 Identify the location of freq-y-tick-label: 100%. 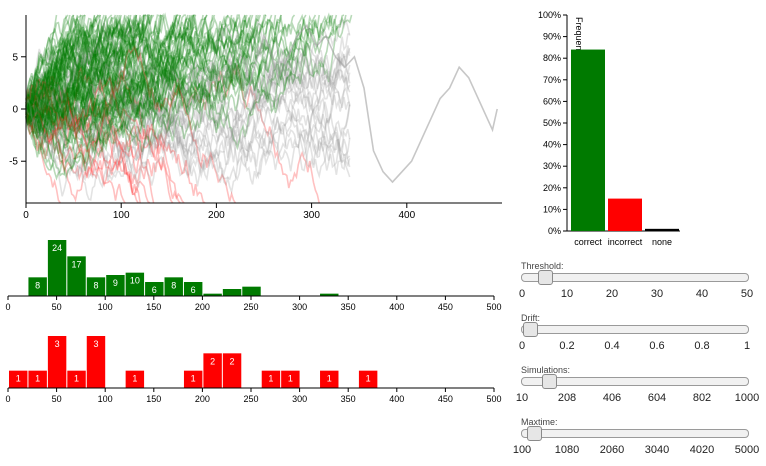
(549, 15).